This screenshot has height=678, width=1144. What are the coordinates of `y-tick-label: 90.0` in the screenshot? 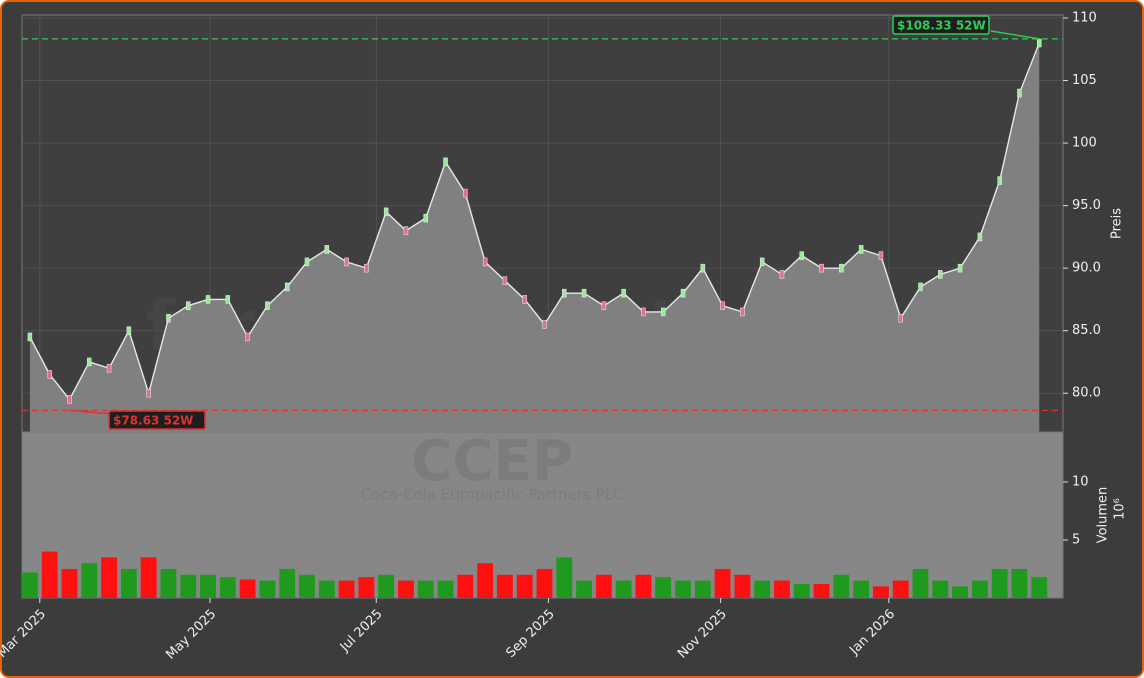 It's located at (1086, 268).